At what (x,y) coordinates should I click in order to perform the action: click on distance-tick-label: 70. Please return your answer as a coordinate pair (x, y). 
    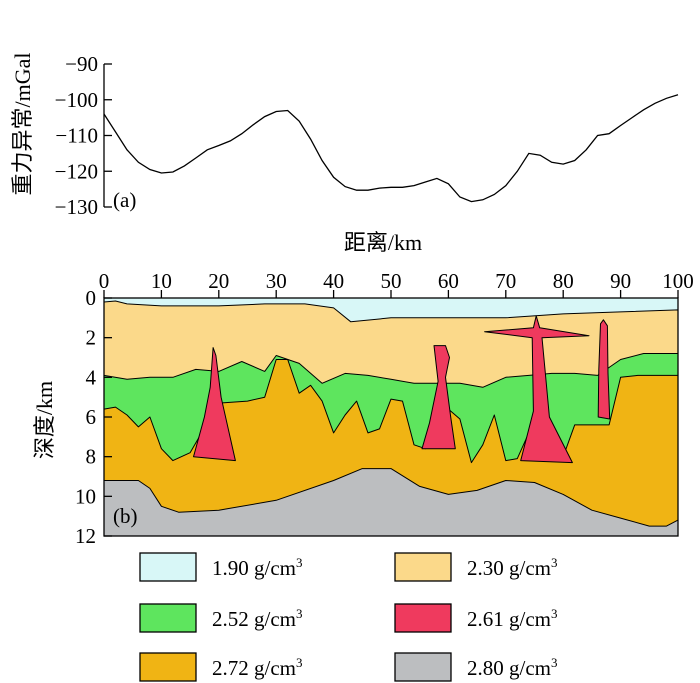
    Looking at the image, I should click on (505, 281).